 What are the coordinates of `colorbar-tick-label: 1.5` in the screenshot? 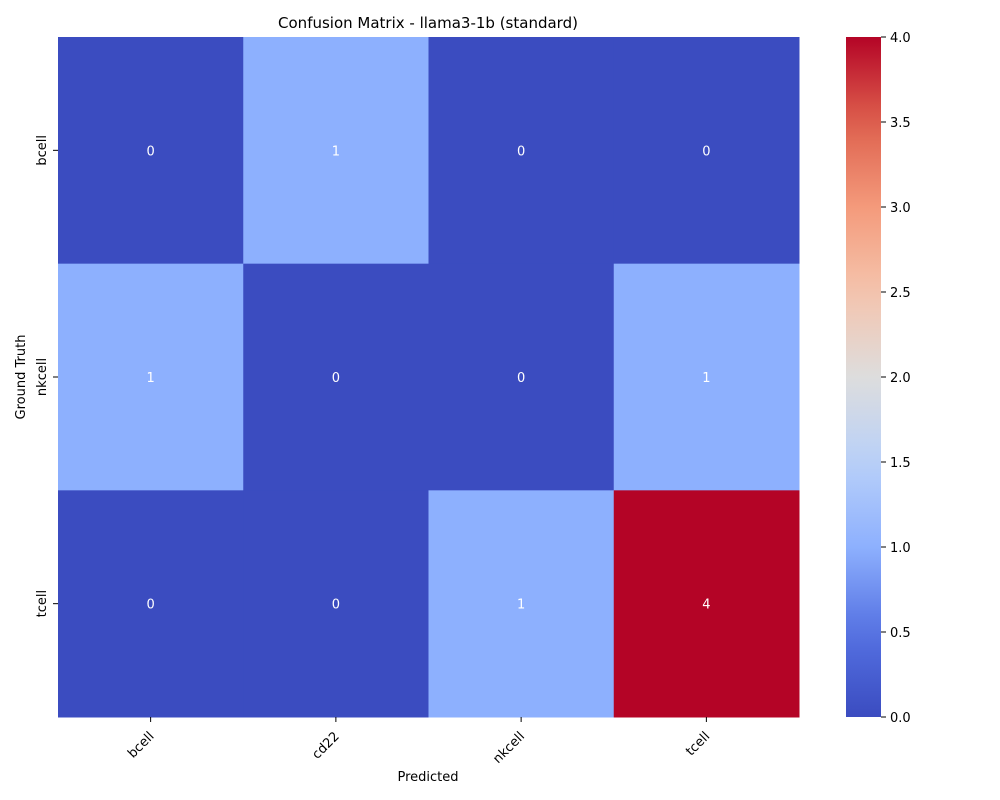 It's located at (900, 463).